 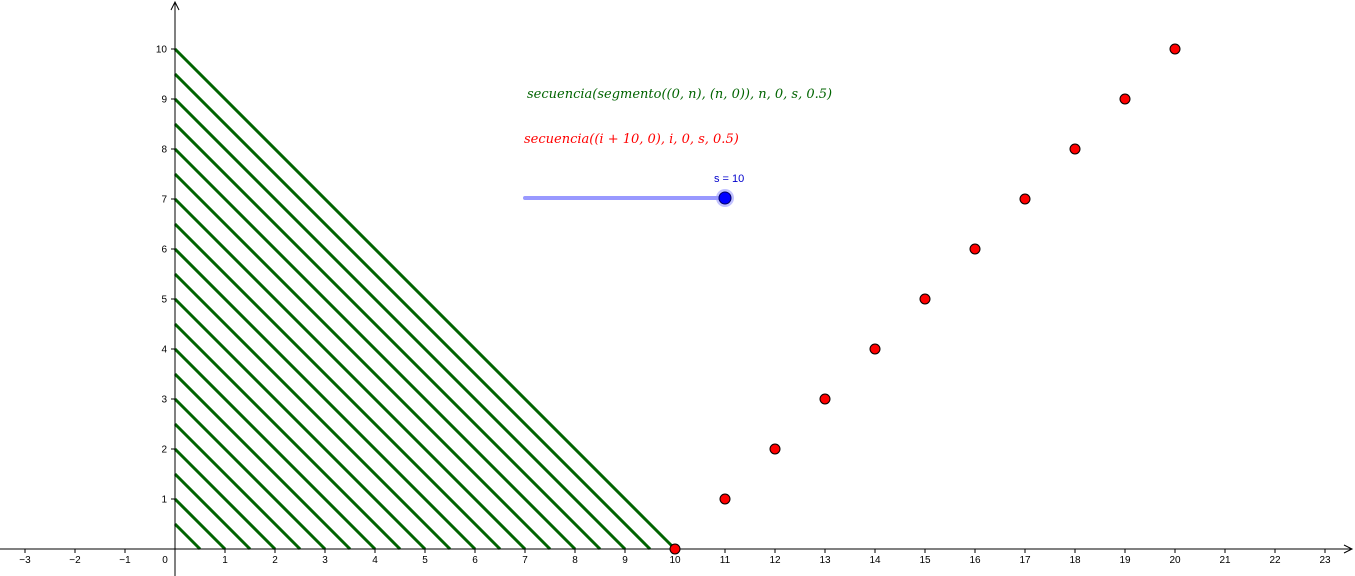 What do you see at coordinates (165, 560) in the screenshot?
I see `x-tick-label: 0` at bounding box center [165, 560].